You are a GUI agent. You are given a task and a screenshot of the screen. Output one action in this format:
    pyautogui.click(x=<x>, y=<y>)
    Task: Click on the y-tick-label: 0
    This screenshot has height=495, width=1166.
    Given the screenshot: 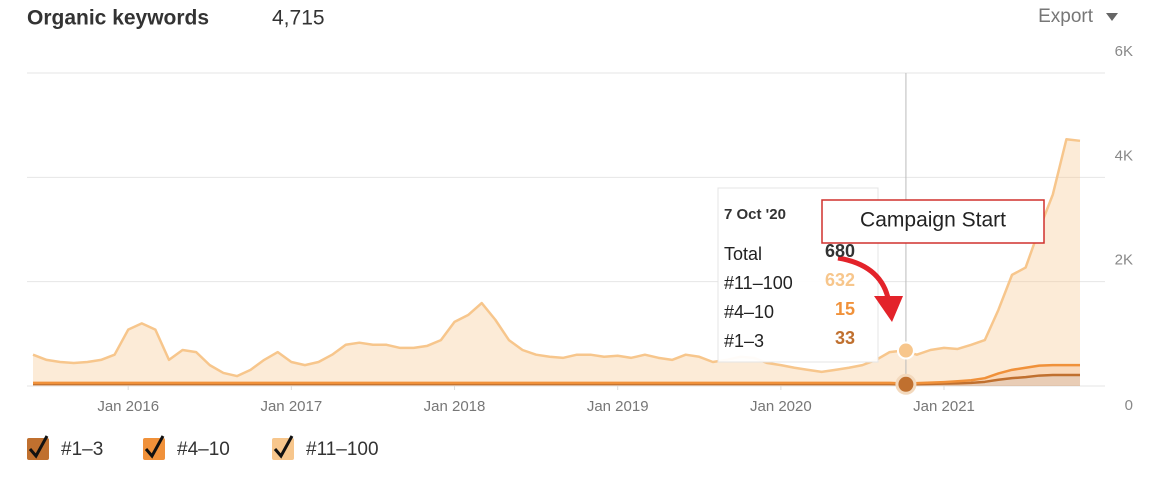 What is the action you would take?
    pyautogui.click(x=1129, y=405)
    